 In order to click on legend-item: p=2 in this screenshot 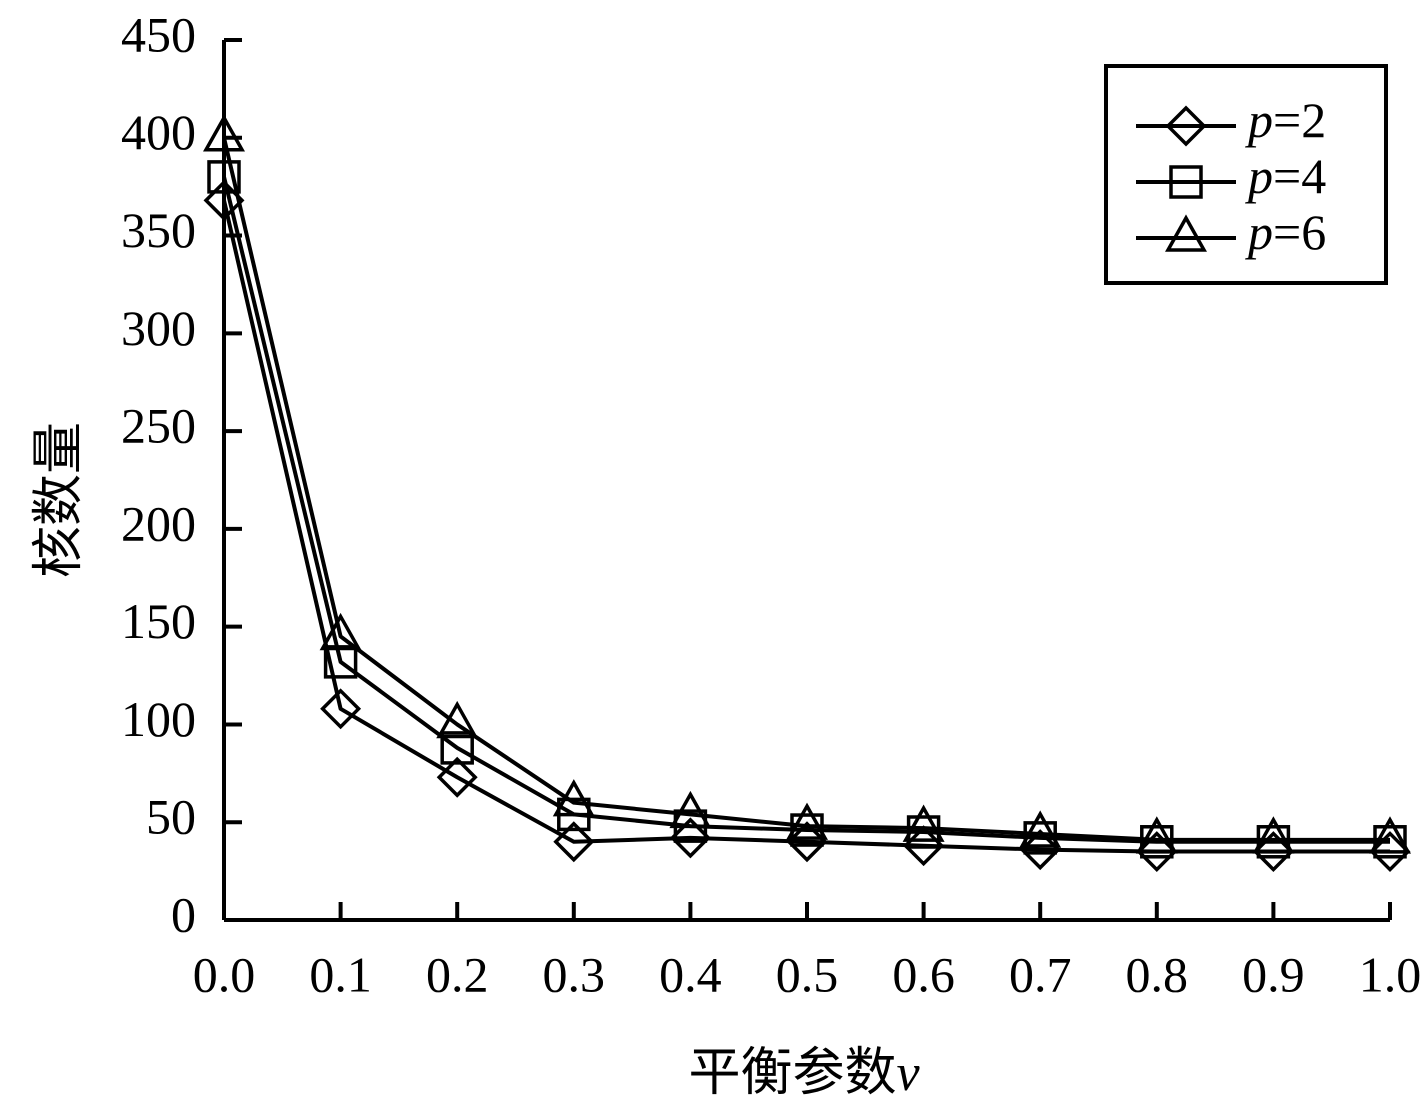, I will do `click(1231, 120)`.